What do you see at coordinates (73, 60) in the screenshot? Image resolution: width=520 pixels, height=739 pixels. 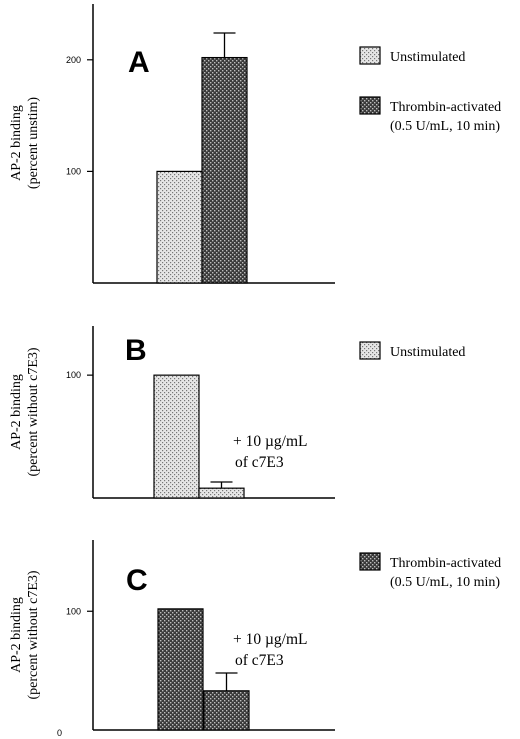 I see `y-tick-label: 200` at bounding box center [73, 60].